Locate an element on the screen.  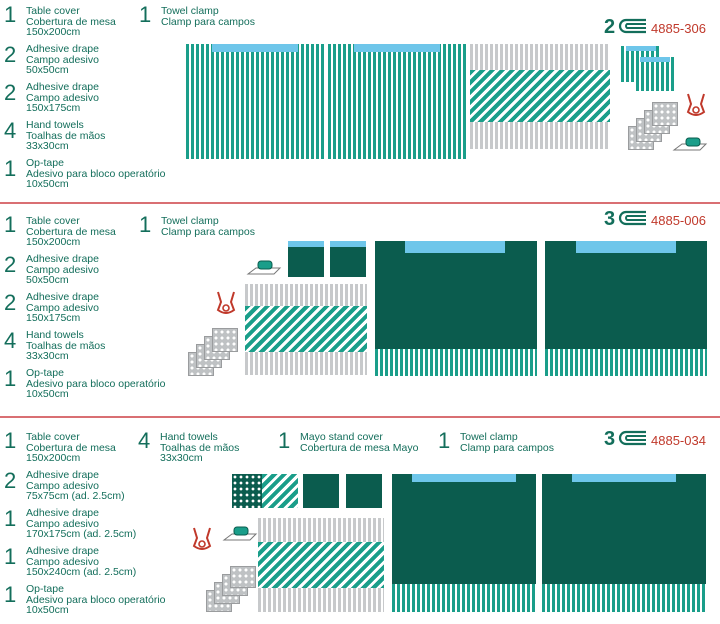
item-line: 150x175cm is located at coordinates (53, 108).